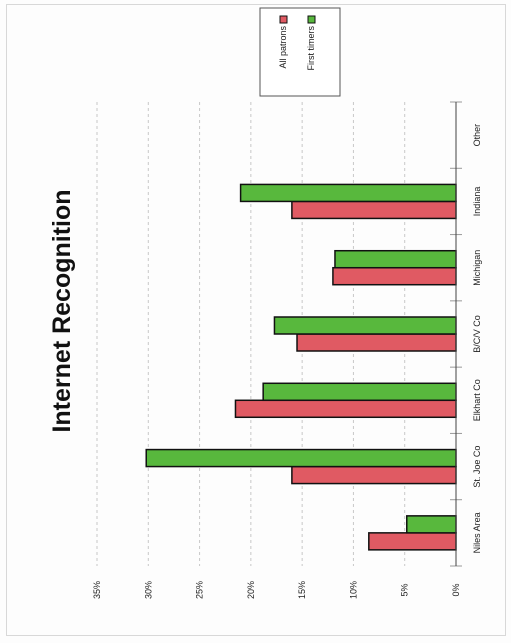 This screenshot has width=511, height=643. What do you see at coordinates (251, 590) in the screenshot?
I see `y-tick-label: 20%` at bounding box center [251, 590].